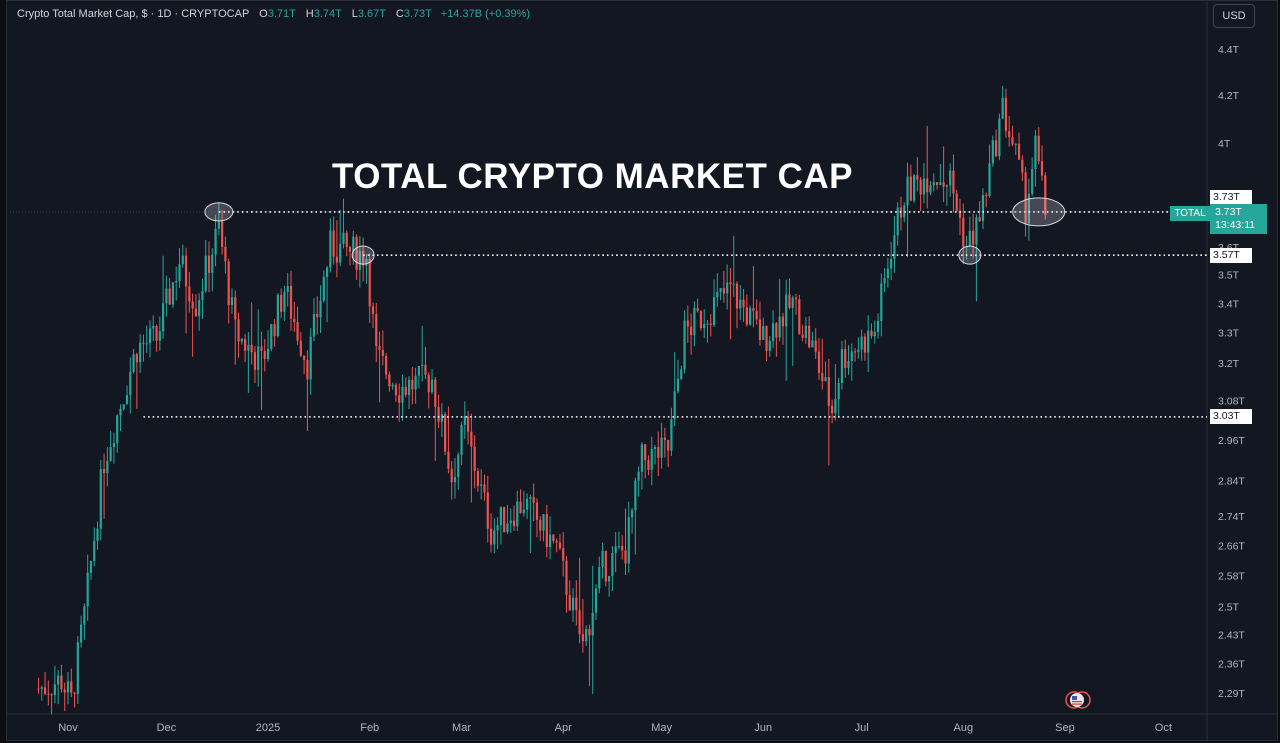 The height and width of the screenshot is (743, 1280). I want to click on high-value: 3.74T, so click(327, 14).